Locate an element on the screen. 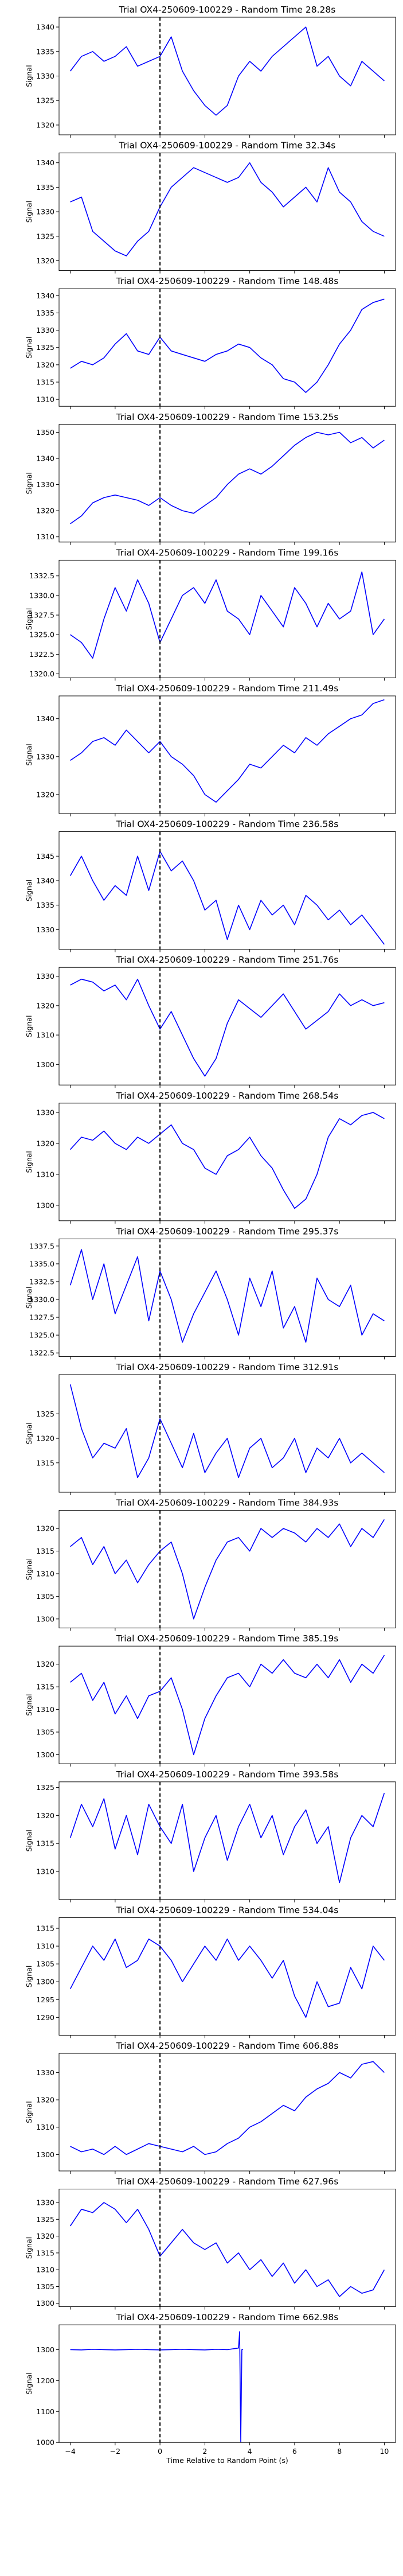  y-tick-label: 1332.5 is located at coordinates (41, 1281).